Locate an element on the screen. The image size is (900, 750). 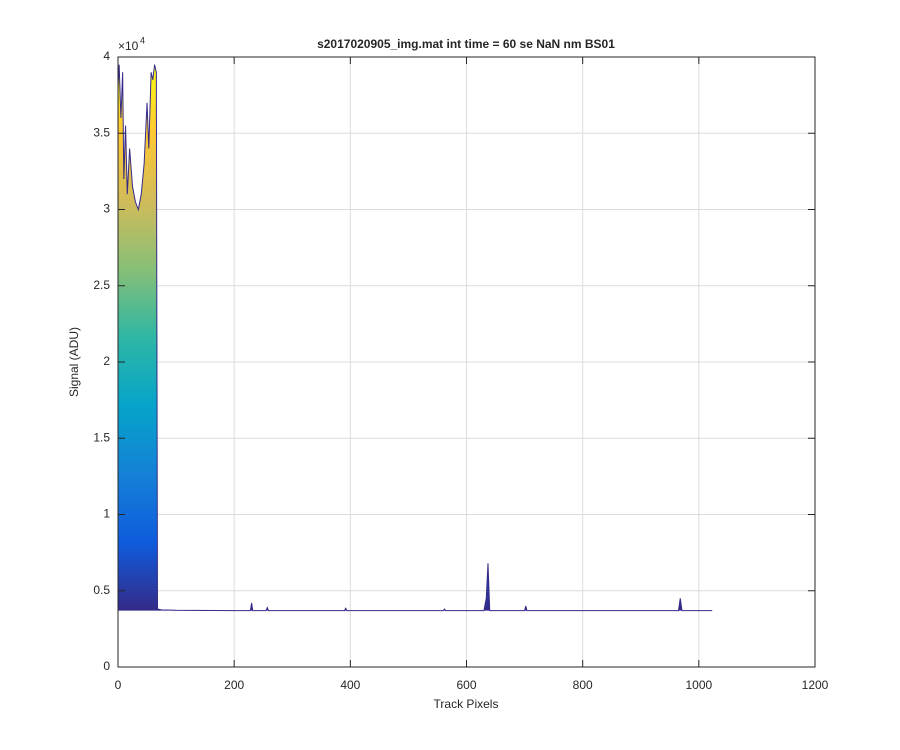
x-tick-label: 400 is located at coordinates (350, 685).